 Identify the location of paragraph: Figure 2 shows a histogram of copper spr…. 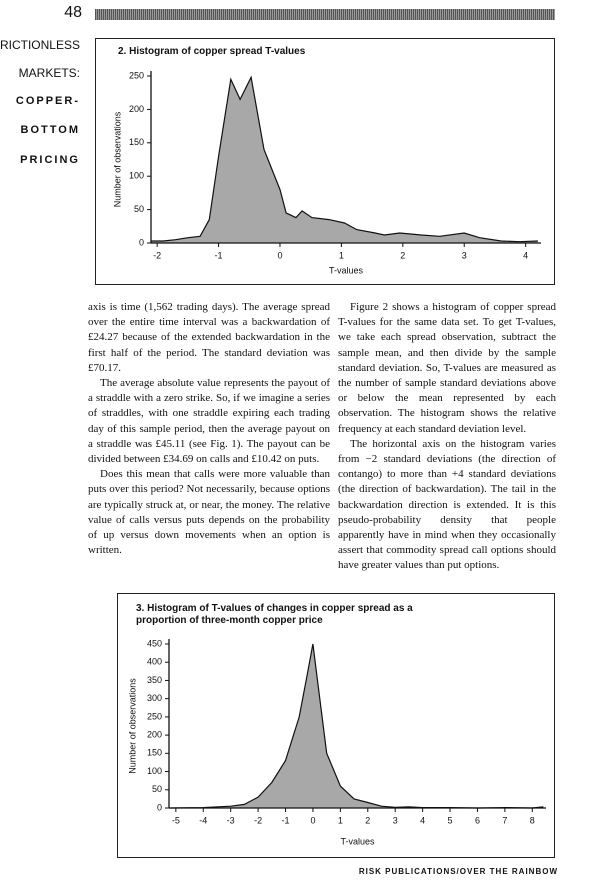
(447, 368).